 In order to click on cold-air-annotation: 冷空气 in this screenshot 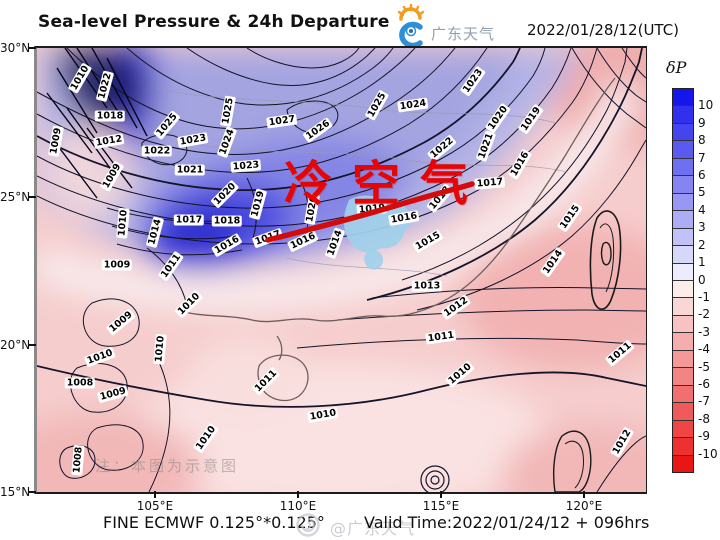, I will do `click(386, 184)`.